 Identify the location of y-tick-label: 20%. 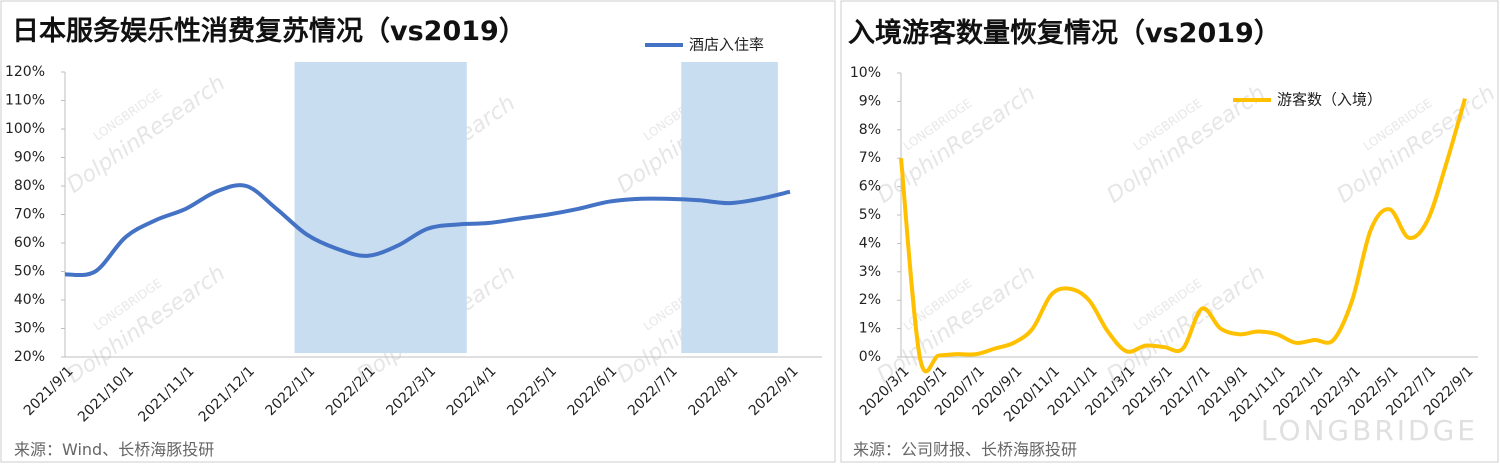
(29, 357).